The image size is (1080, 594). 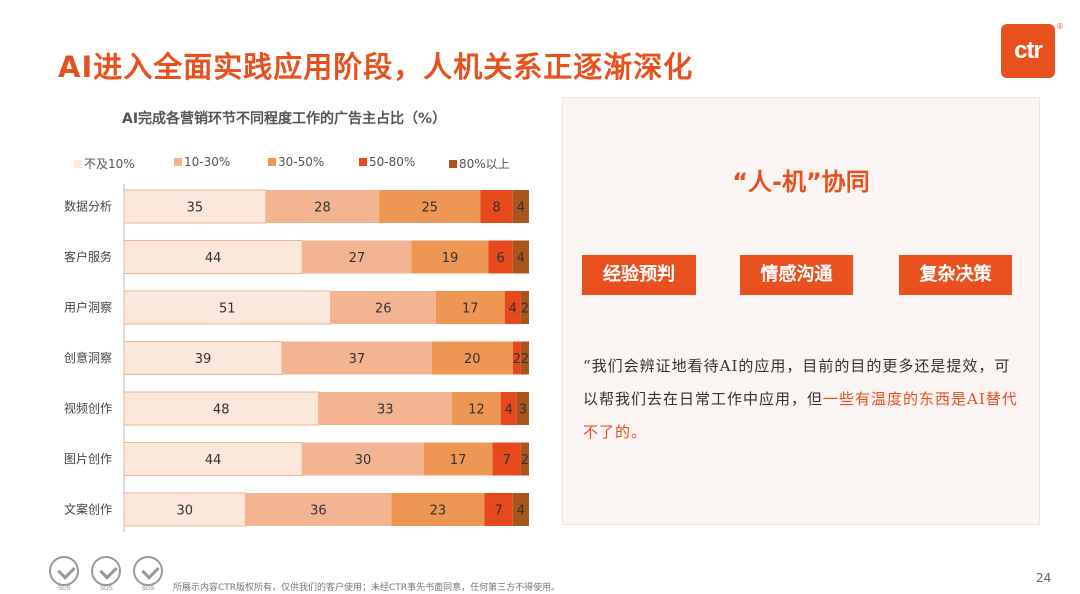 I want to click on legend-item: 30-50%, so click(x=296, y=162).